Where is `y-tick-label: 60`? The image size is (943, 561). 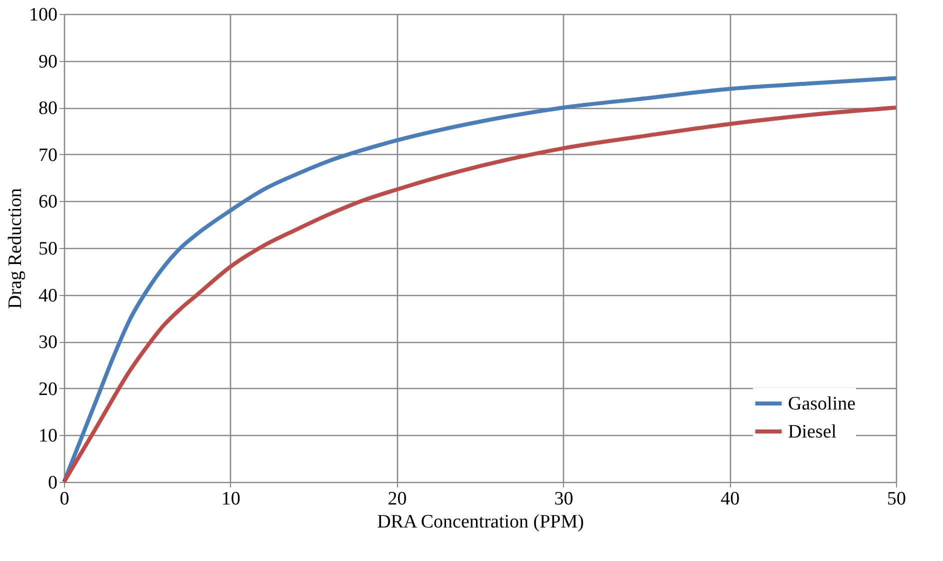 y-tick-label: 60 is located at coordinates (48, 202).